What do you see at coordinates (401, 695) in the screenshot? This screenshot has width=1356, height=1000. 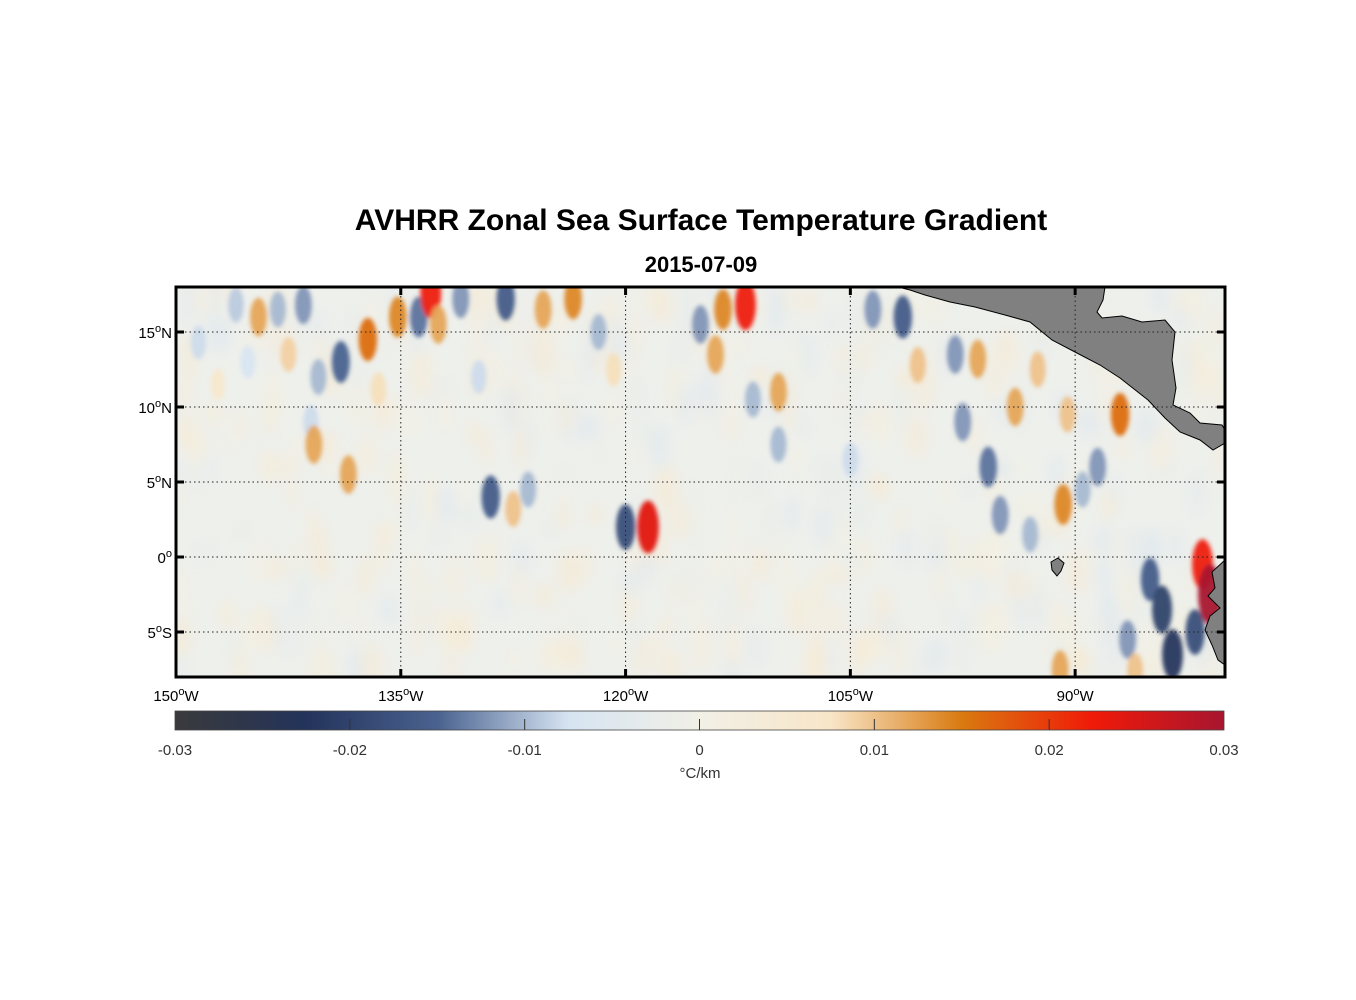 I see `lon-label: 135oW` at bounding box center [401, 695].